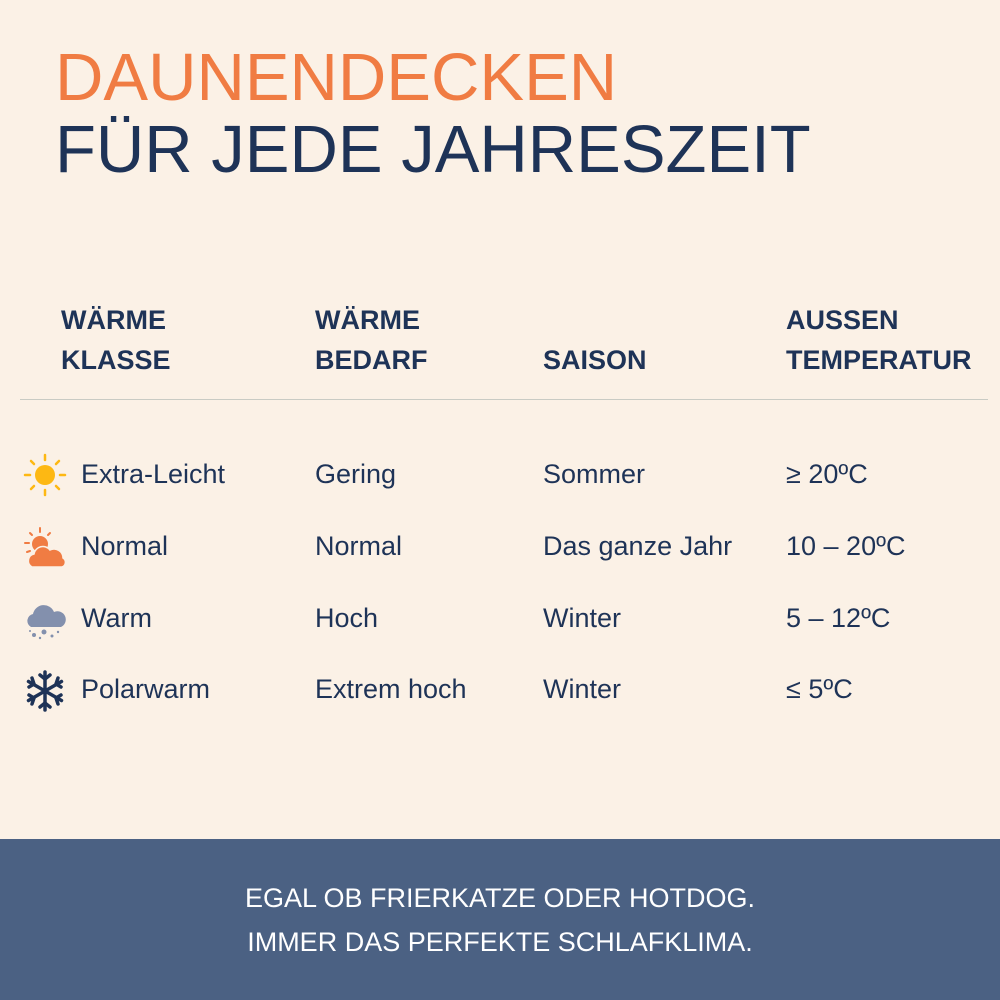 The height and width of the screenshot is (1000, 1000). I want to click on footer-line-2: IMMER DAS PERFEKTE SCHLAFKLIMA., so click(500, 942).